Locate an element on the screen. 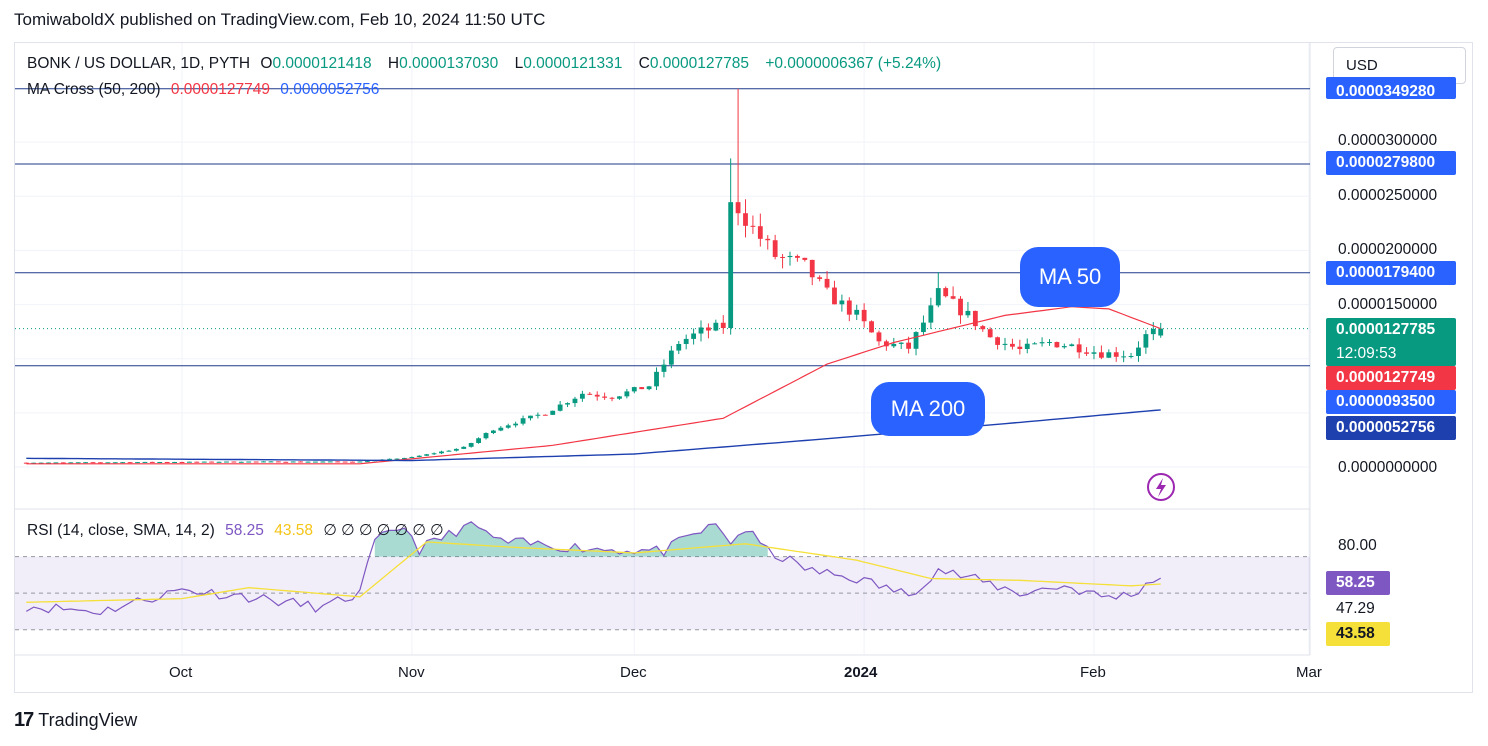 The width and height of the screenshot is (1488, 746). rsi-sma-line is located at coordinates (593, 572).